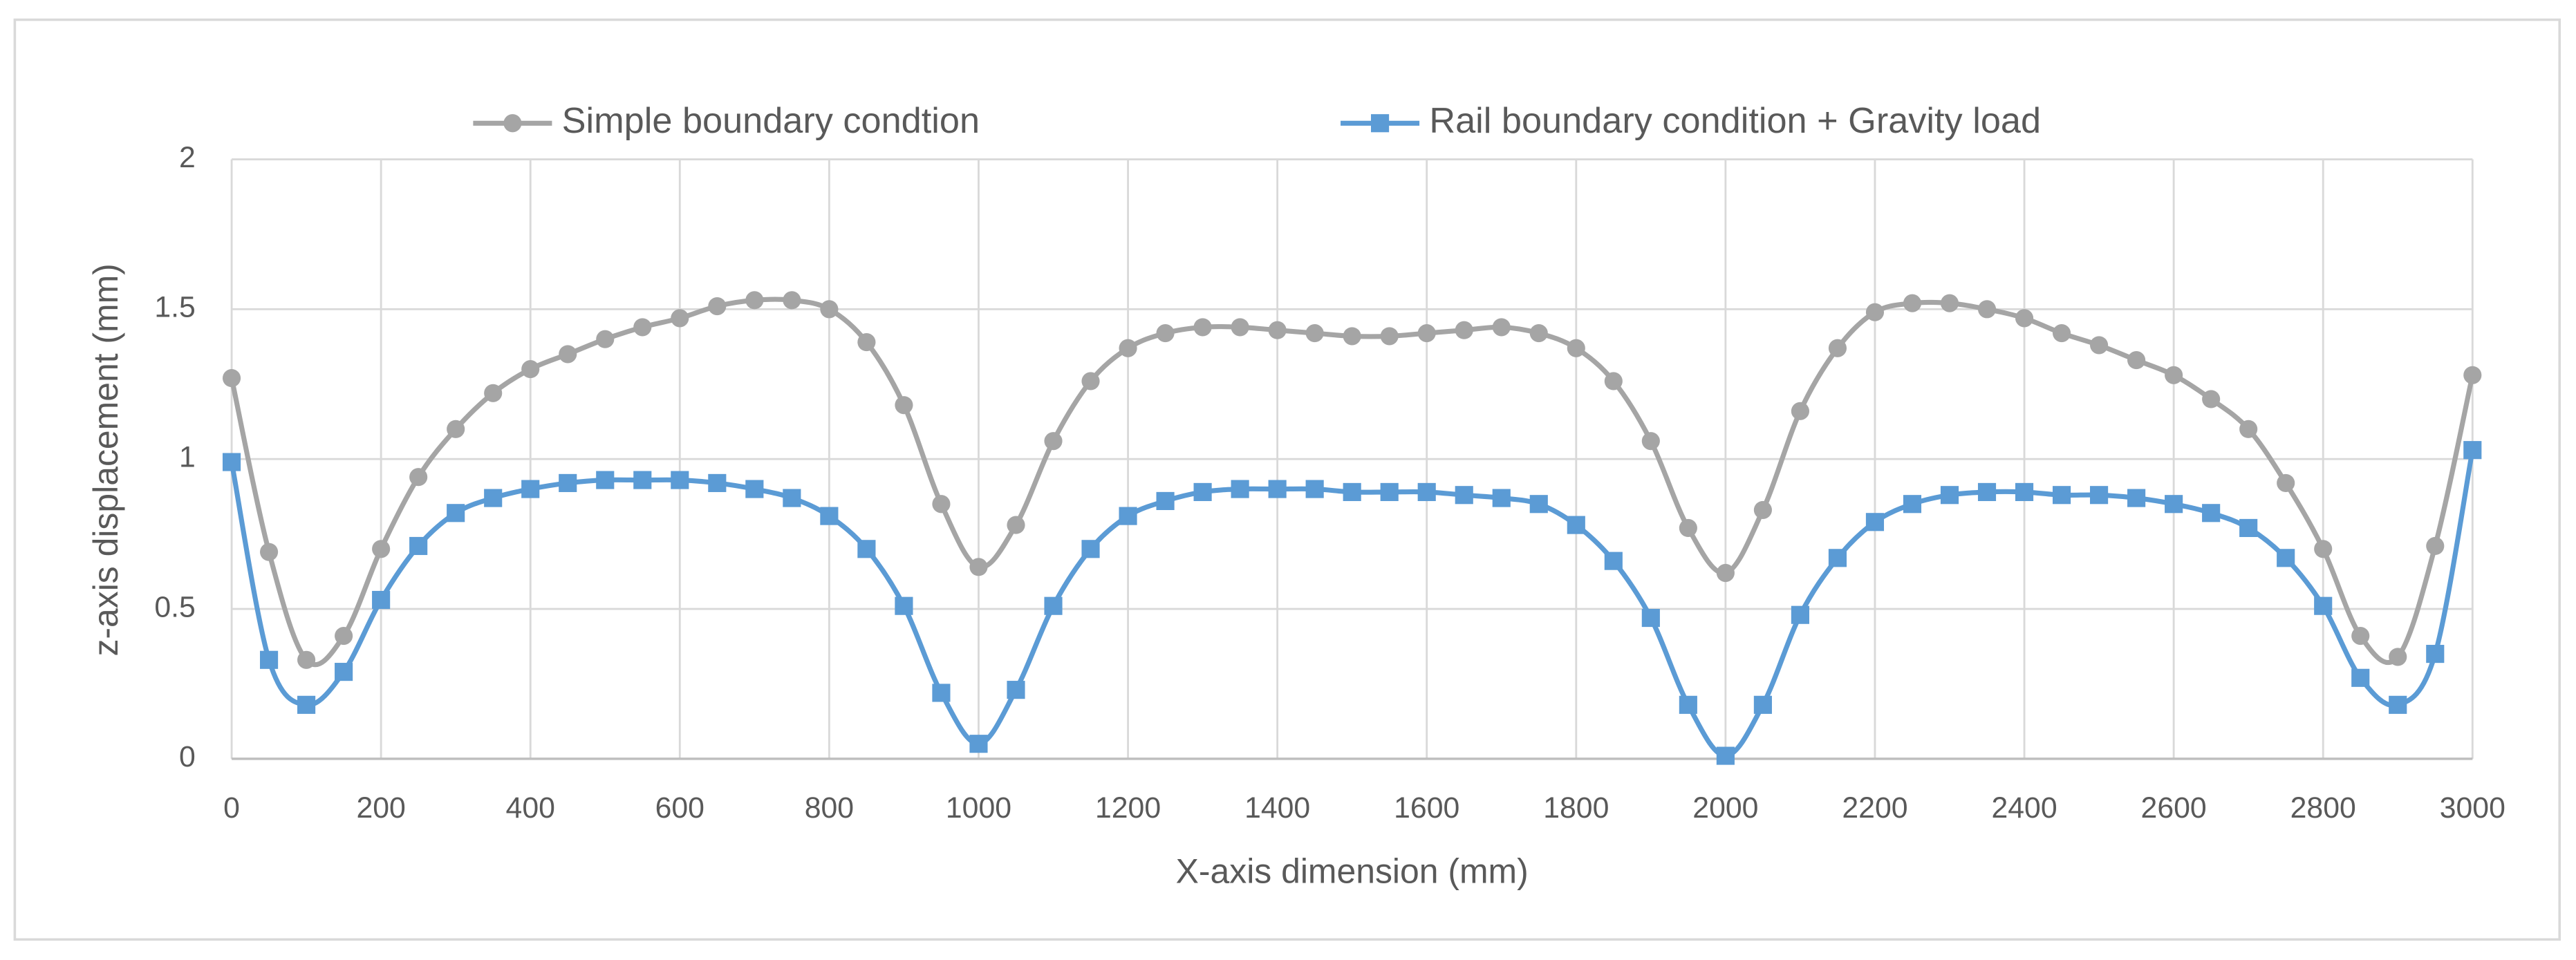 The width and height of the screenshot is (2576, 960). Describe the element at coordinates (1576, 808) in the screenshot. I see `x-tick-label: 1800` at that location.